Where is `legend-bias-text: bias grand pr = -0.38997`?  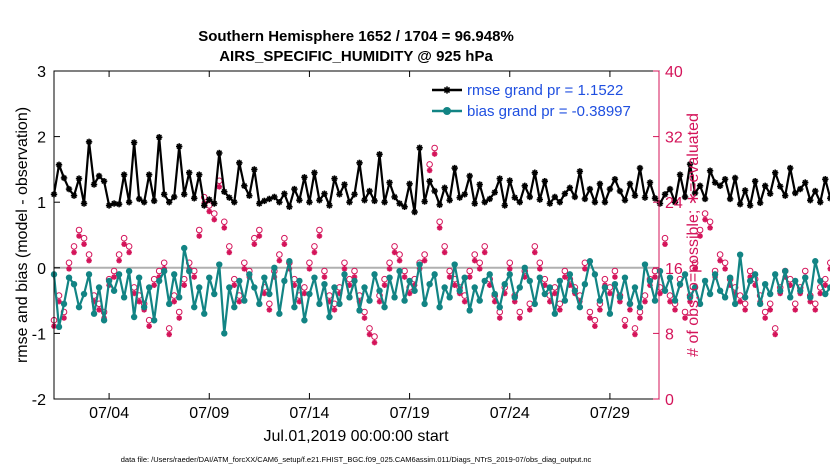 legend-bias-text: bias grand pr = -0.38997 is located at coordinates (549, 111).